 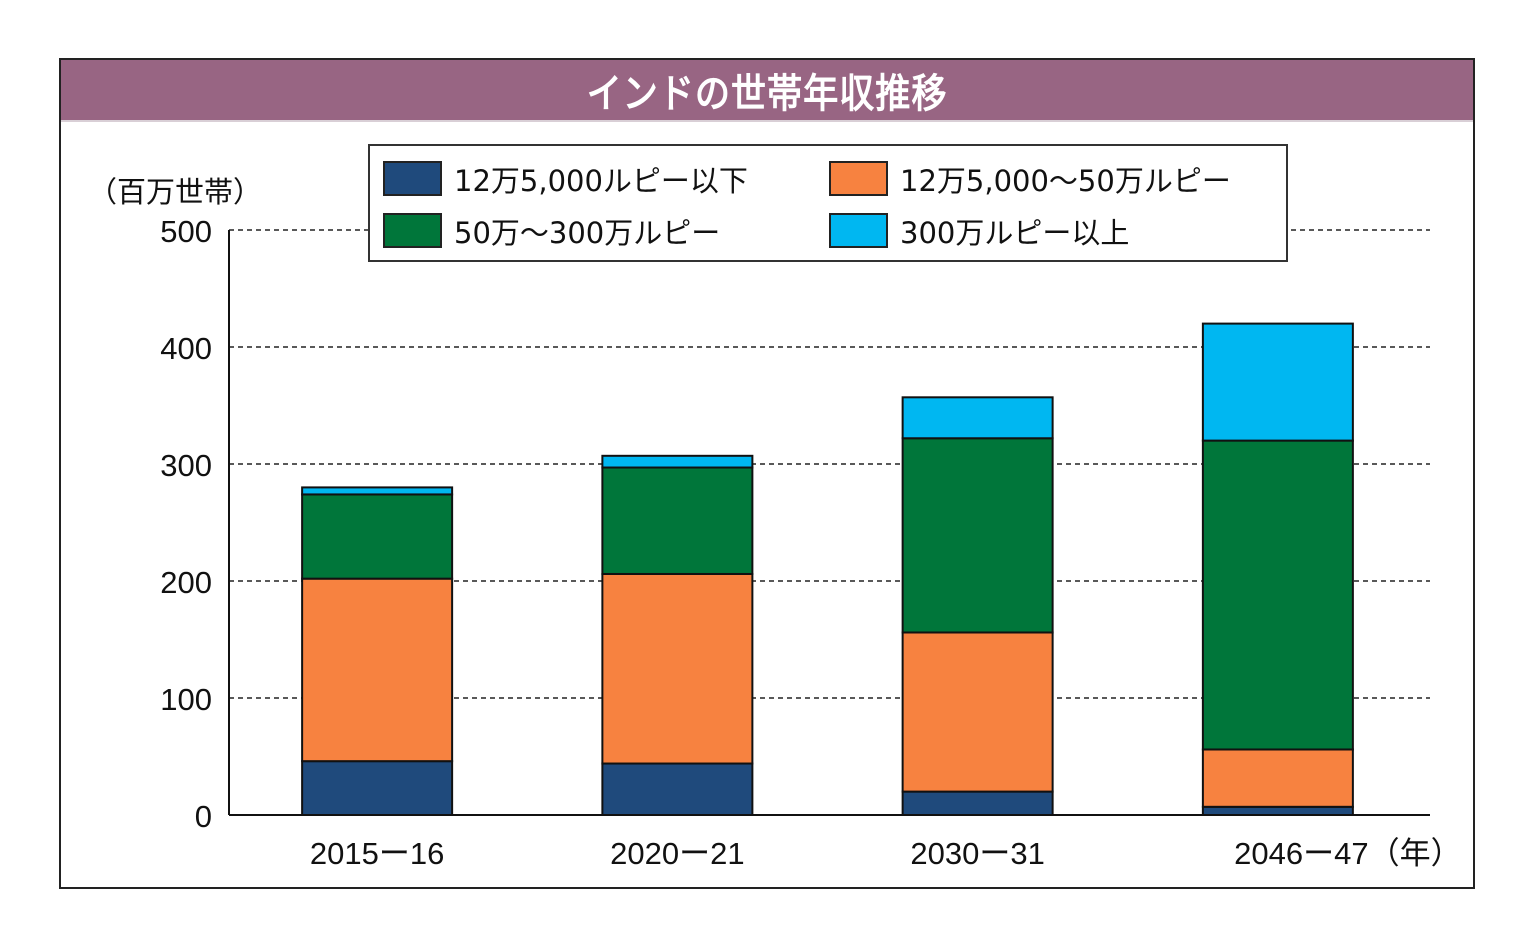 I want to click on legend-label: 50万〜300万ルピー, so click(x=587, y=233).